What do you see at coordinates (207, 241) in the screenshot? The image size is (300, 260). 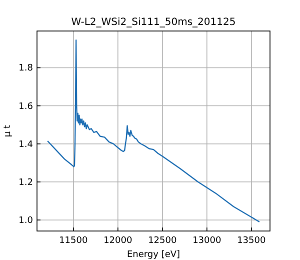 I see `x-tick-label: 13000` at bounding box center [207, 241].